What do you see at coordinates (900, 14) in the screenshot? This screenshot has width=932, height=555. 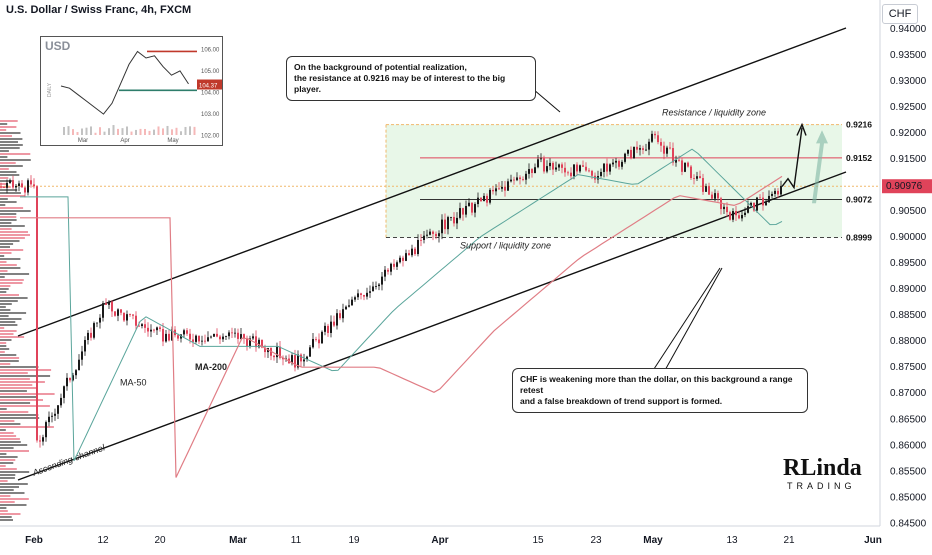 I see `currency-badge: CHF` at bounding box center [900, 14].